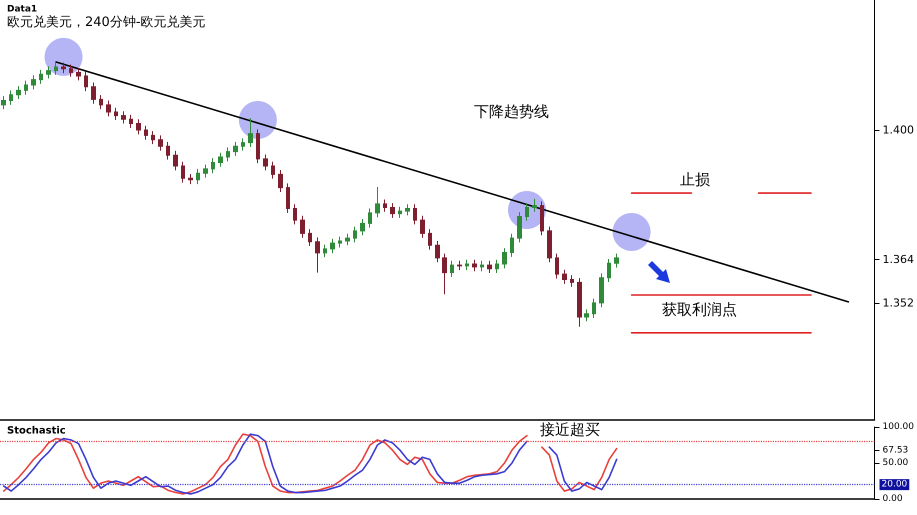 The width and height of the screenshot is (917, 515). Describe the element at coordinates (892, 499) in the screenshot. I see `y-tick-label: 0.00` at that location.